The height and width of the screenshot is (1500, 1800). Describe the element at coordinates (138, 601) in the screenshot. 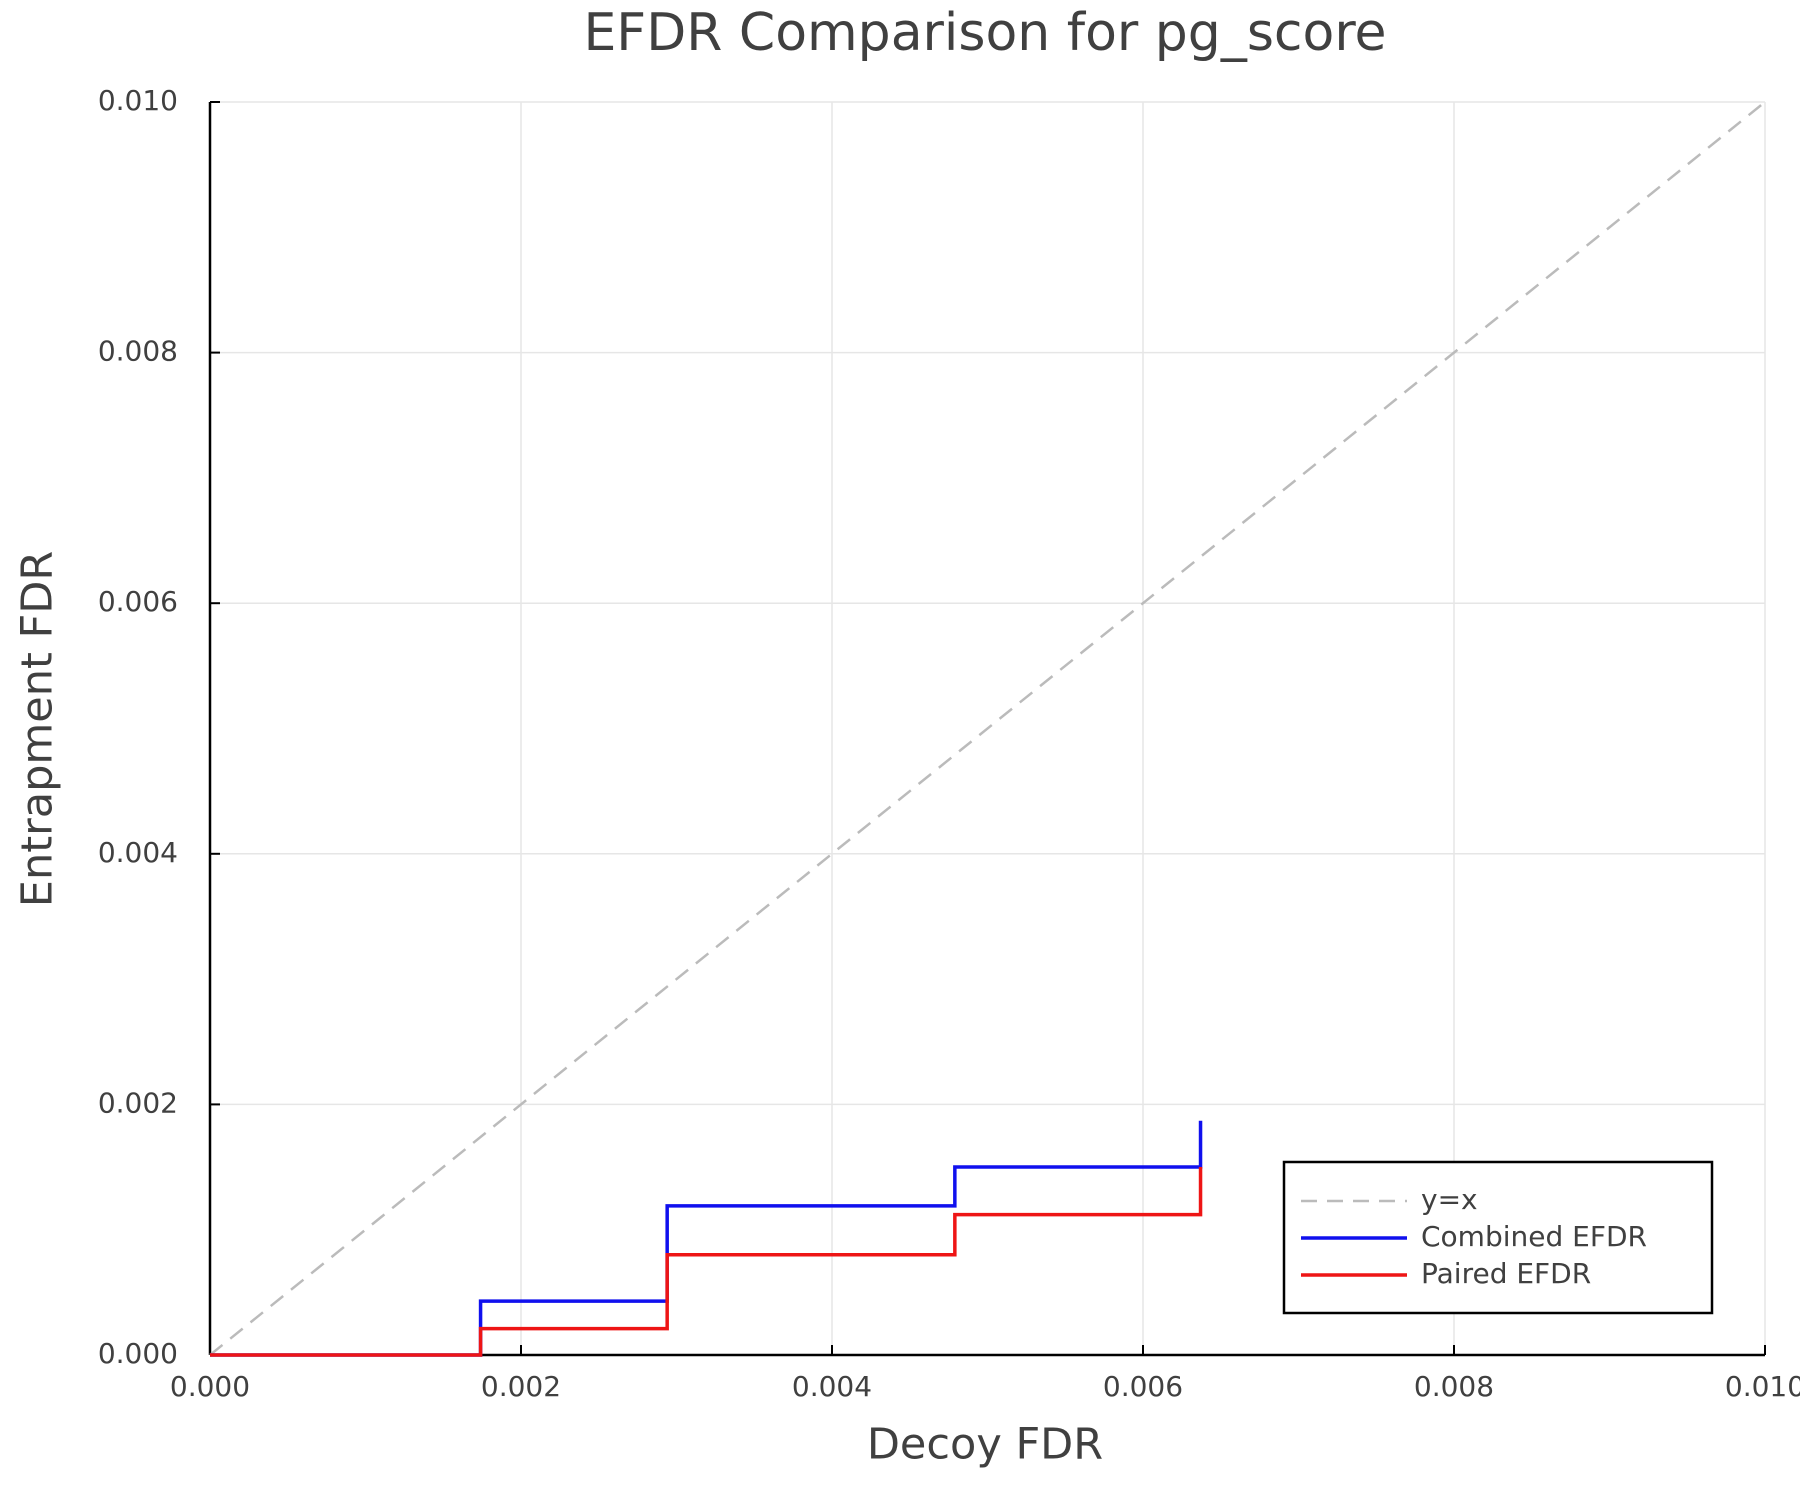

I see `y-tick-label: 0.006` at that location.